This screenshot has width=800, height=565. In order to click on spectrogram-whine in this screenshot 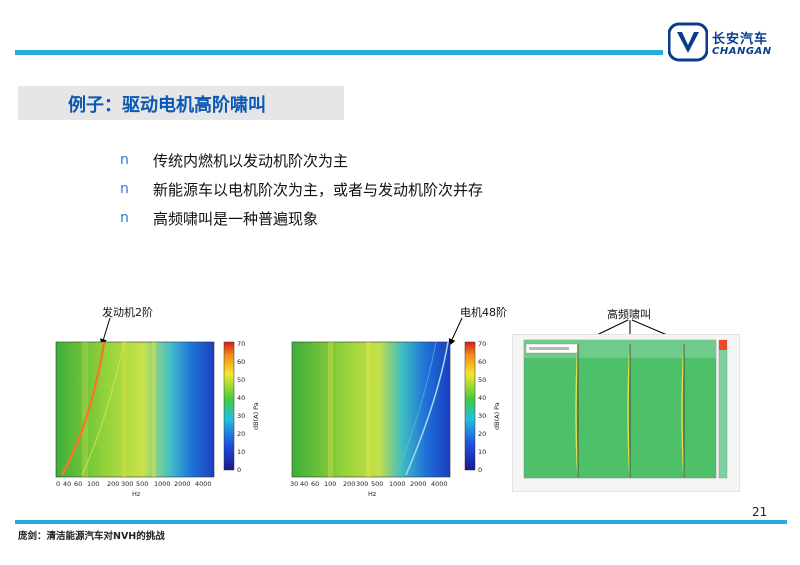, I will do `click(626, 413)`.